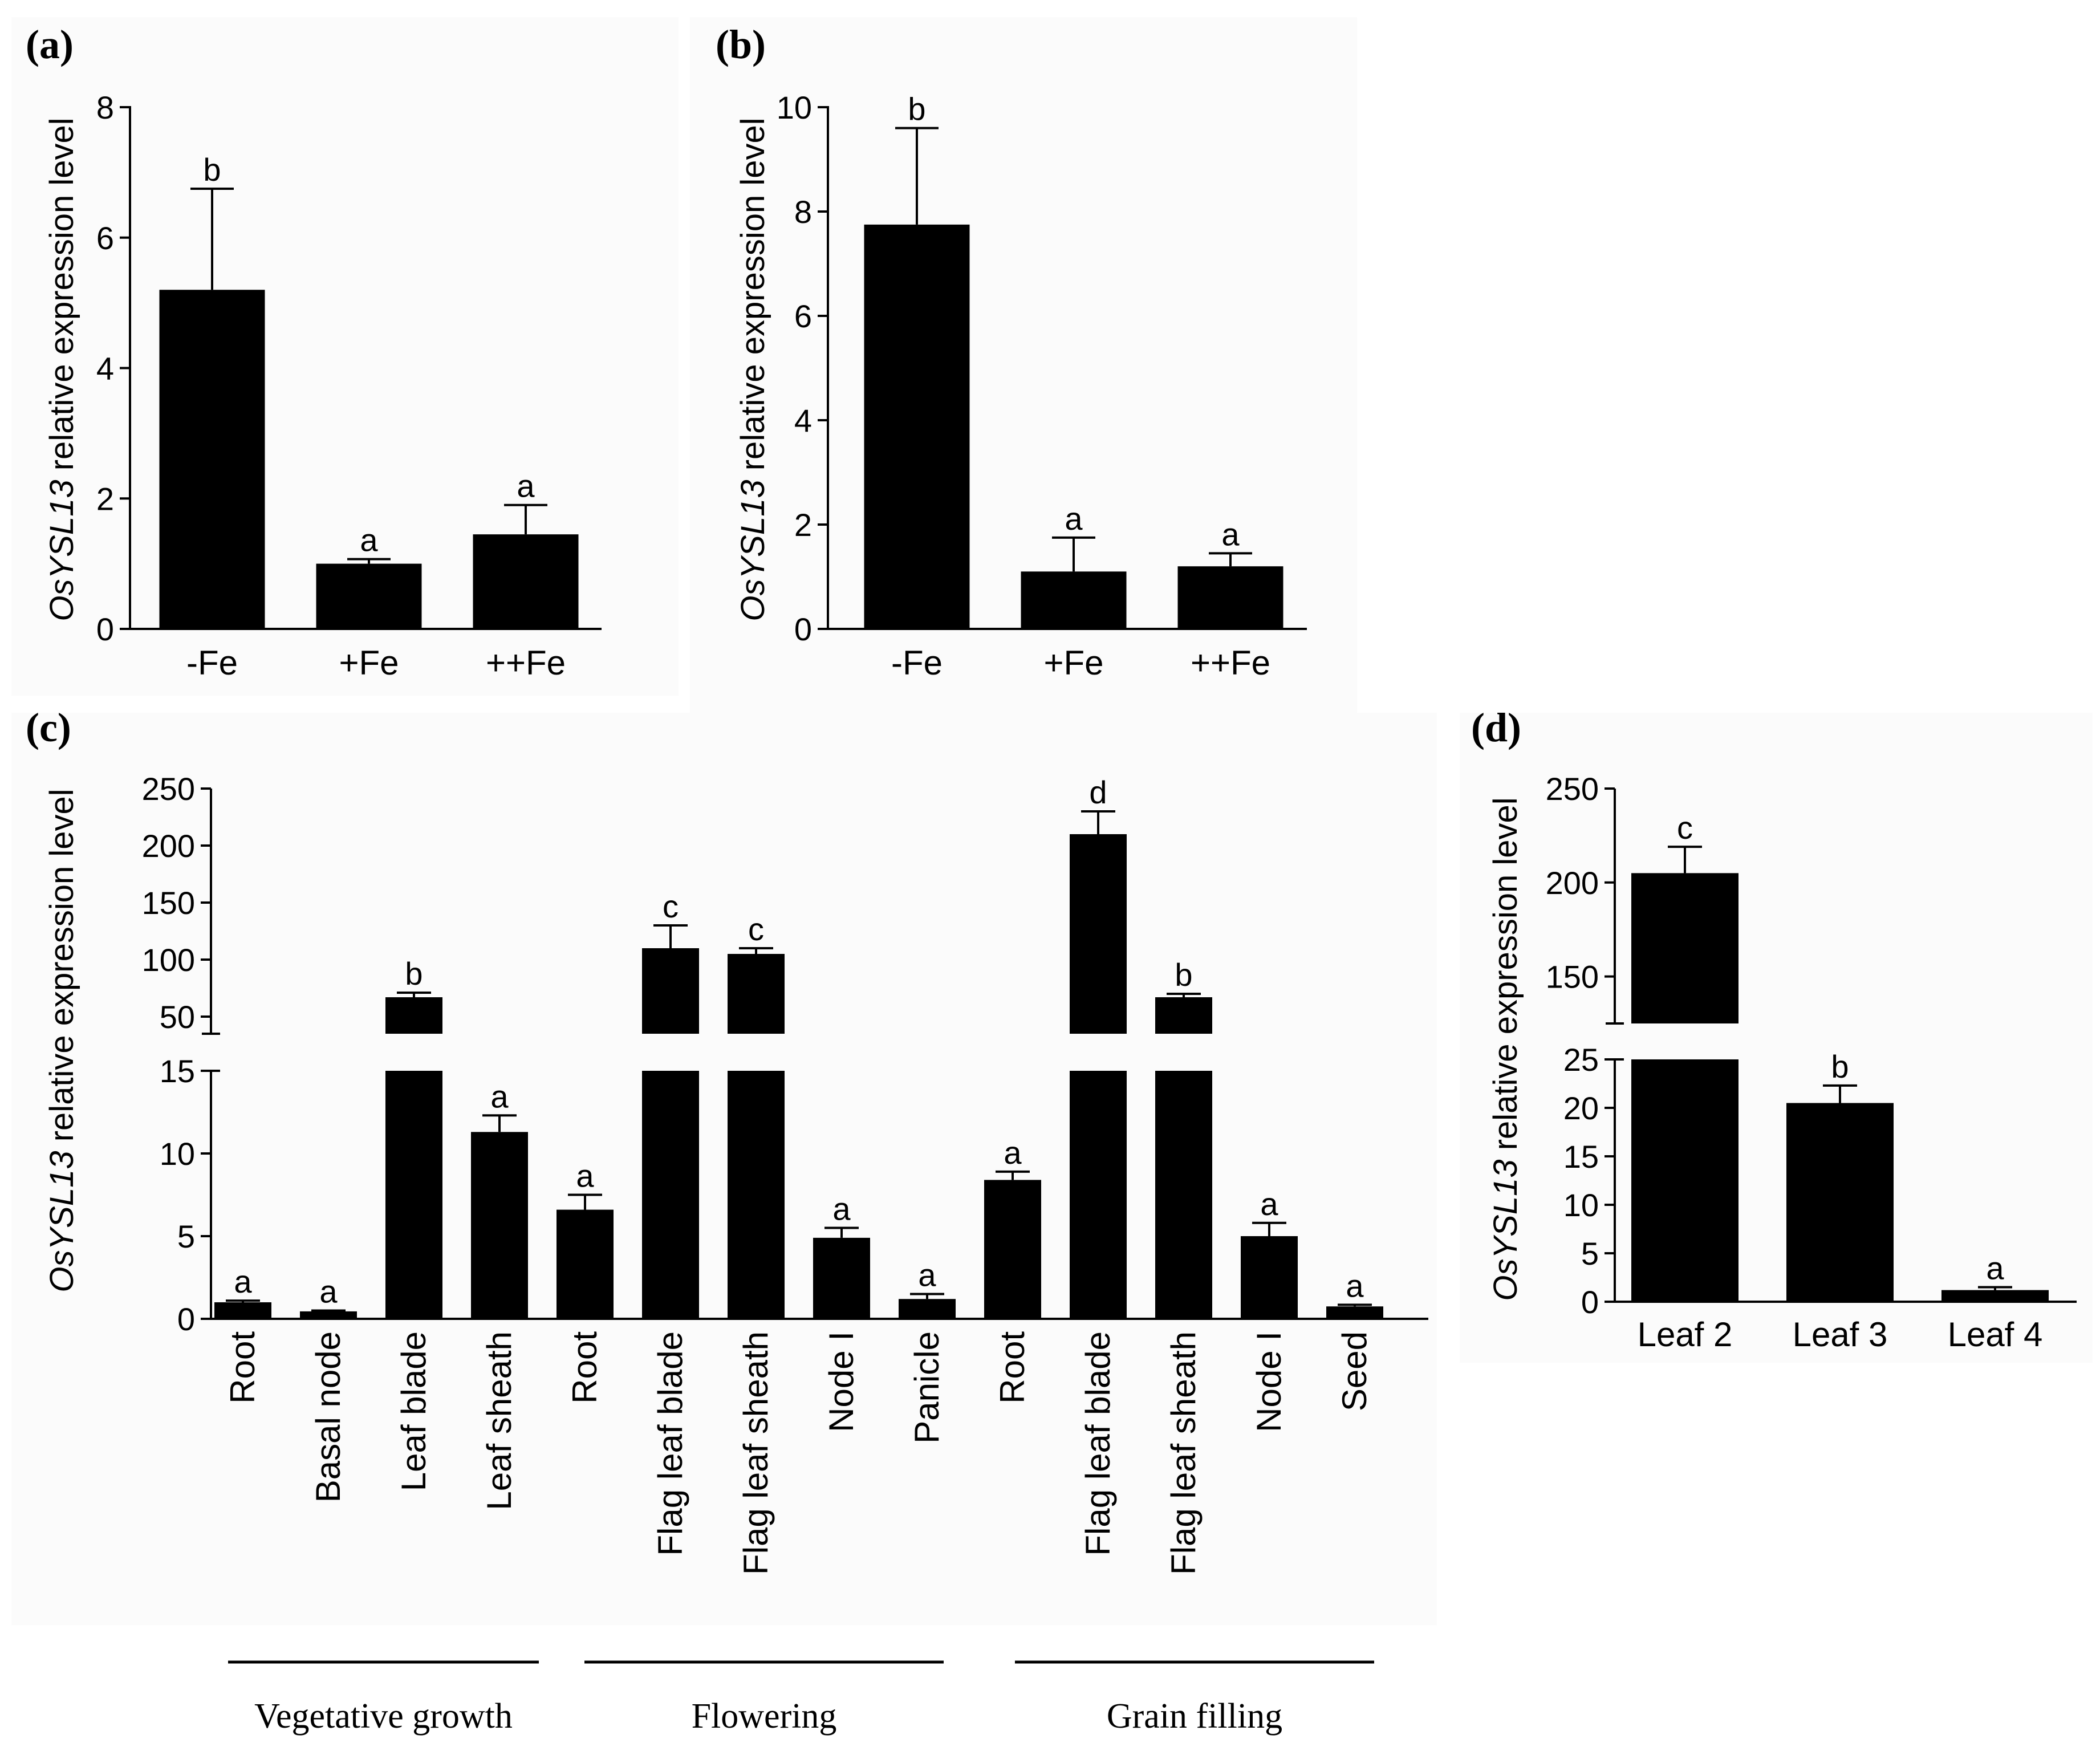 The width and height of the screenshot is (2100, 1759). What do you see at coordinates (1572, 883) in the screenshot?
I see `y-tick-label: 200` at bounding box center [1572, 883].